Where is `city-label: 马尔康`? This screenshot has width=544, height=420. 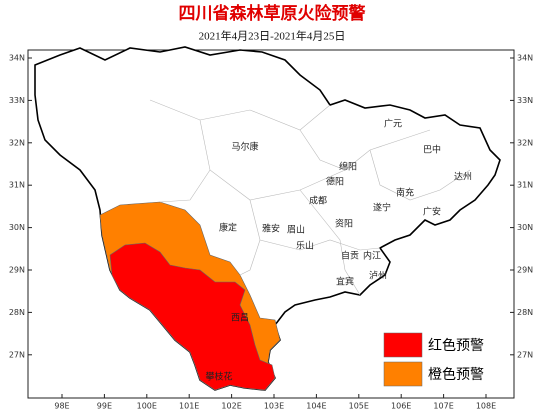 city-label: 马尔康 is located at coordinates (244, 147).